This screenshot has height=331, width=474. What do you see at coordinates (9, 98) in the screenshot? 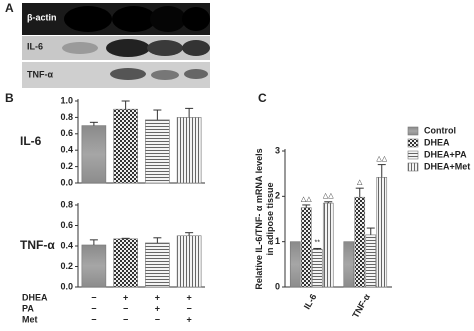
I see `panel-label: B` at bounding box center [9, 98].